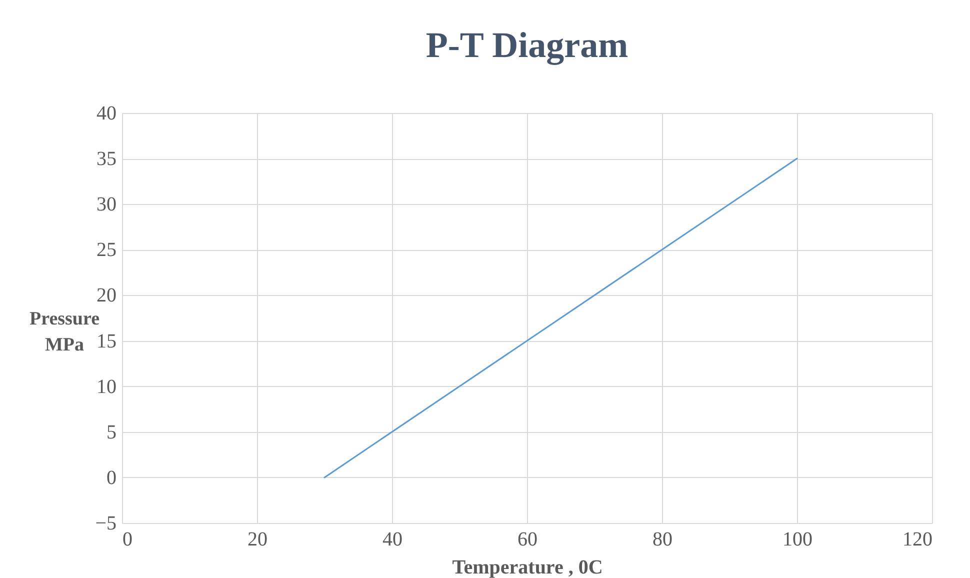  I want to click on y-tick-label: 30, so click(106, 205).